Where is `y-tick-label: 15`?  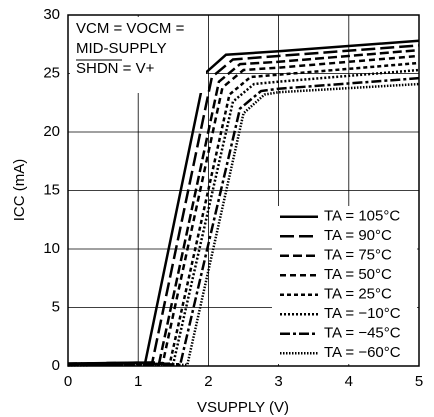 y-tick-label: 15 is located at coordinates (51, 189).